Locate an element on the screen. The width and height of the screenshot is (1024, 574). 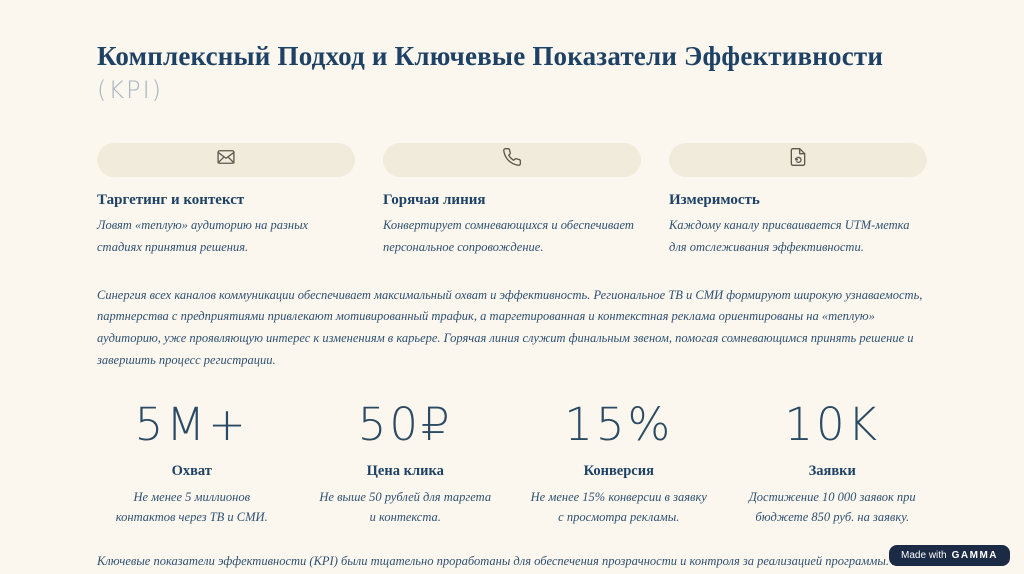
kpi-label: Цена клика is located at coordinates (405, 470).